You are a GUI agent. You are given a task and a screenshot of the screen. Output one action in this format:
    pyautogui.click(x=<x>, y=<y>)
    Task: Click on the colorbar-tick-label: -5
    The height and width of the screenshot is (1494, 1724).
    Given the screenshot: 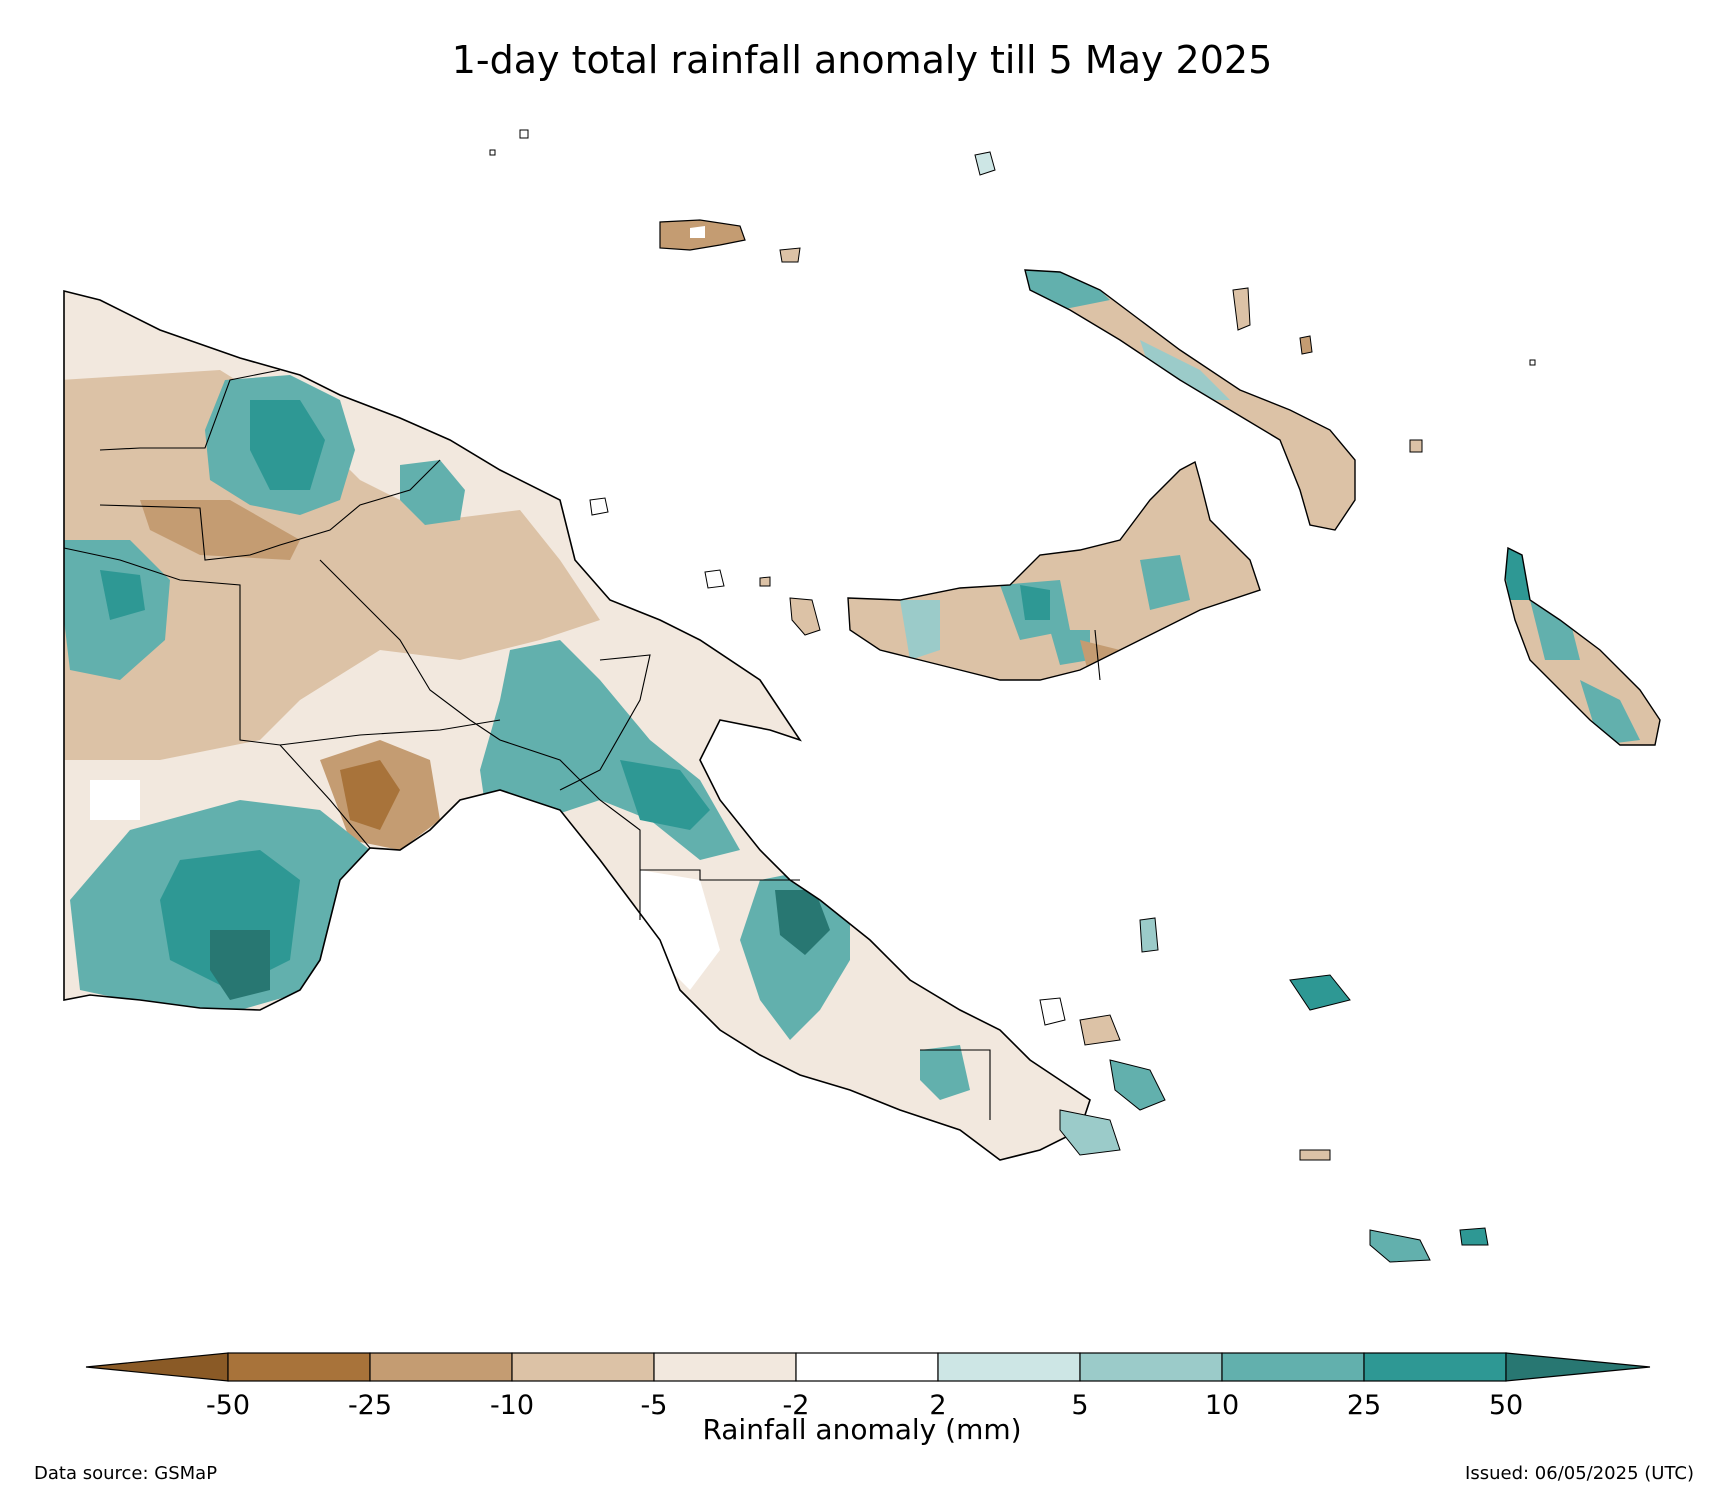 What is the action you would take?
    pyautogui.click(x=654, y=1405)
    